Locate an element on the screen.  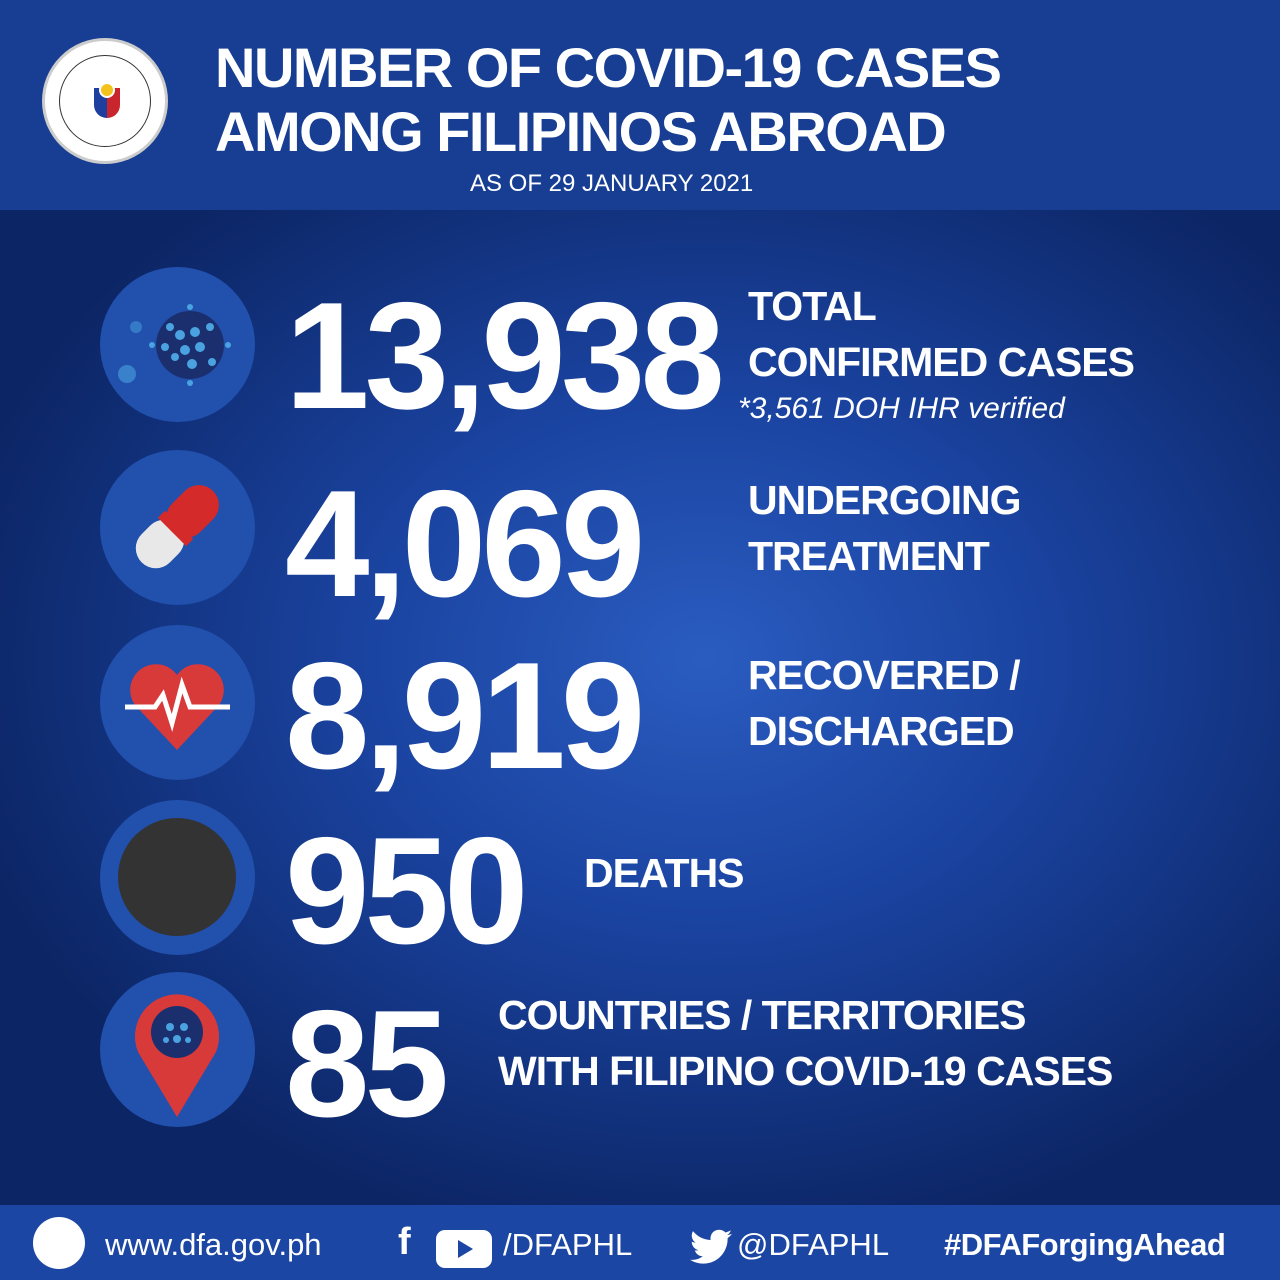
twitter-icon is located at coordinates (711, 1249).